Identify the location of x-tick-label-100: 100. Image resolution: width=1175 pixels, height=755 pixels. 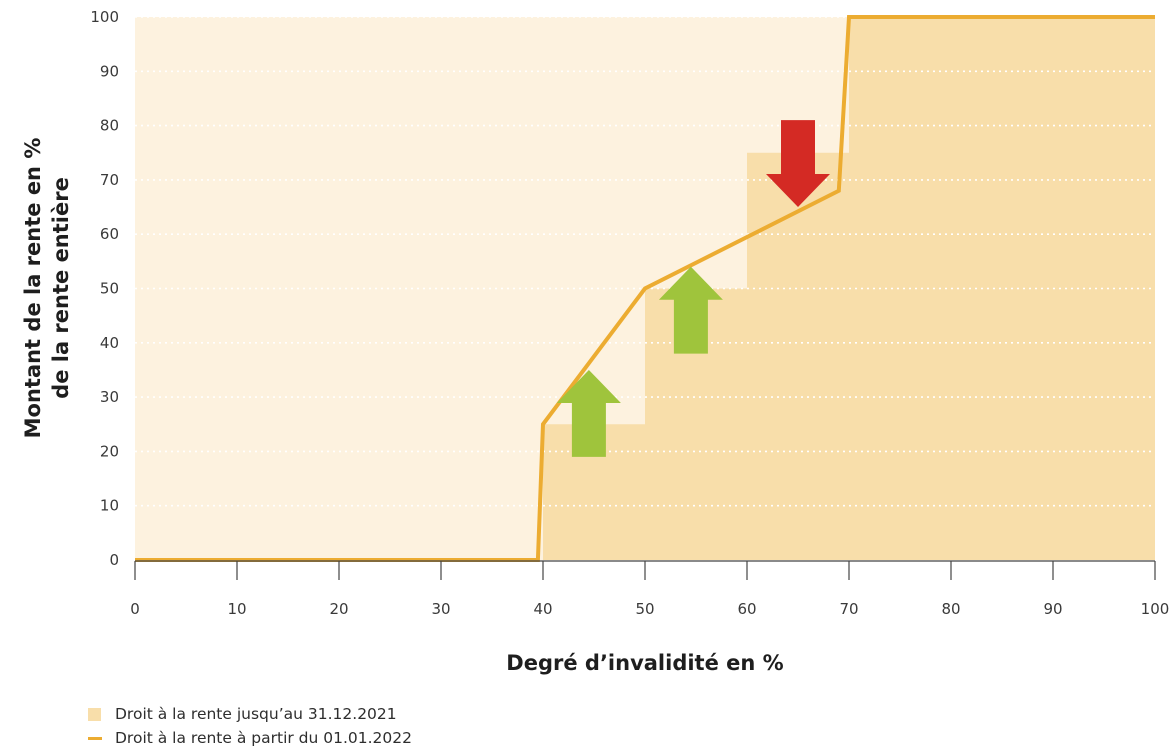
(1155, 609).